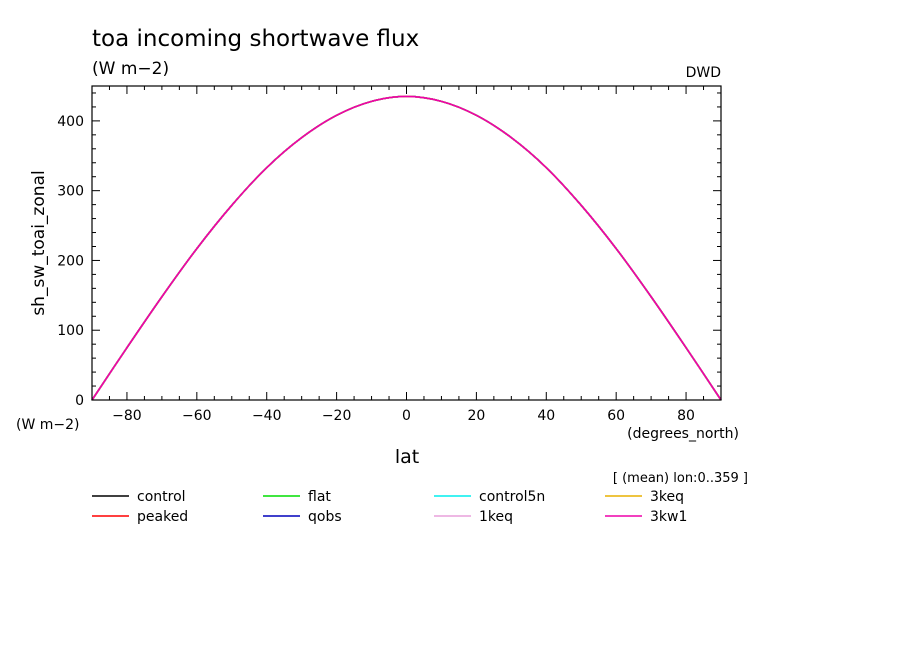  What do you see at coordinates (48, 425) in the screenshot?
I see `y-axis-units: (W m−2)` at bounding box center [48, 425].